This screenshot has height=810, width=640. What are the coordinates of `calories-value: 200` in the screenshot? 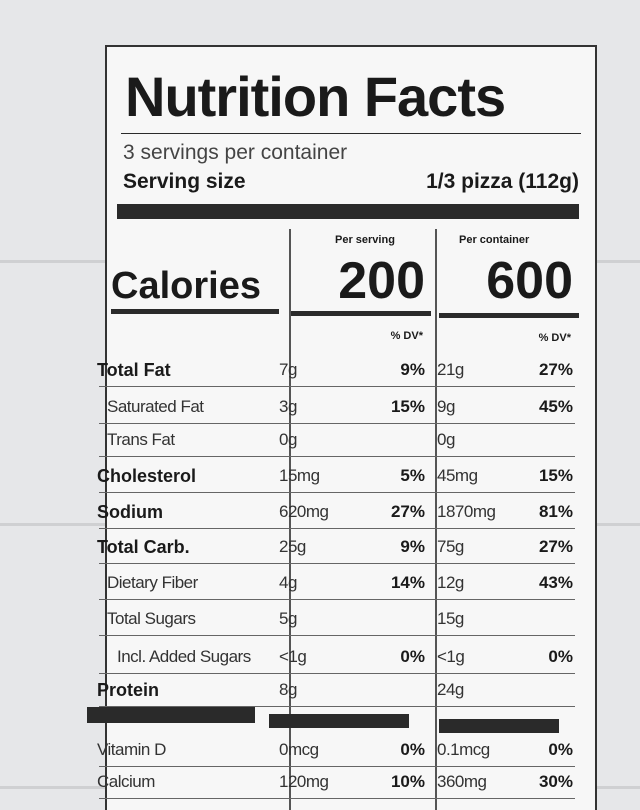 It's located at (381, 281).